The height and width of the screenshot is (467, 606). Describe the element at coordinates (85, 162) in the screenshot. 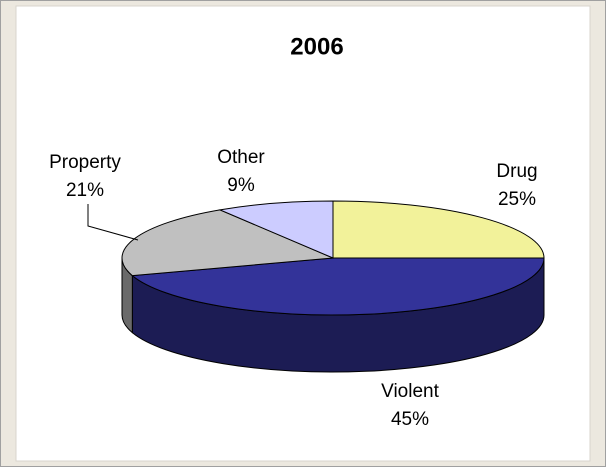

I see `slice-label: Property` at that location.